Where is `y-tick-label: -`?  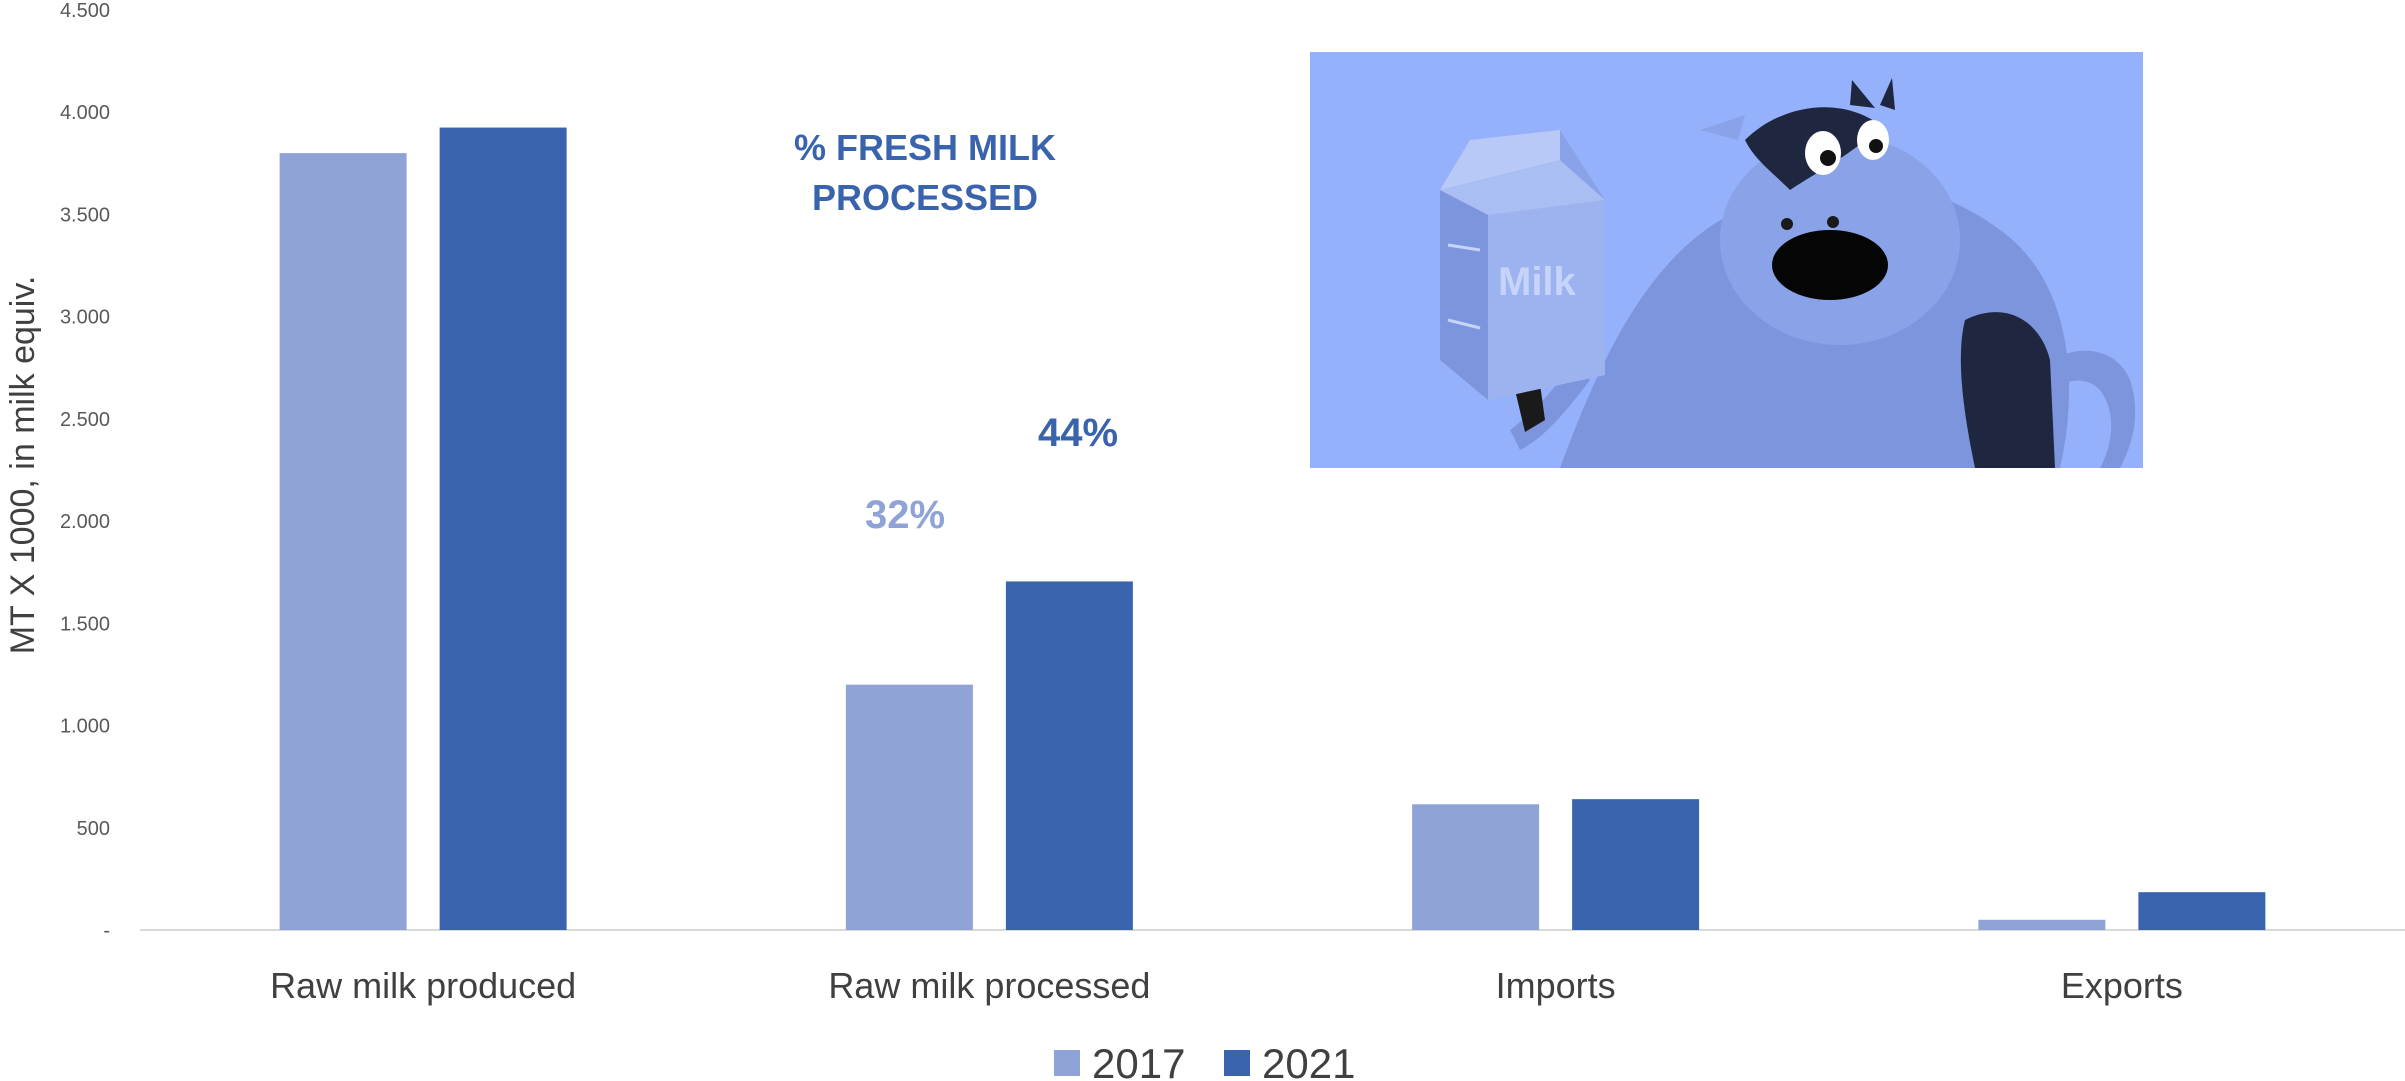
y-tick-label: - is located at coordinates (106, 931).